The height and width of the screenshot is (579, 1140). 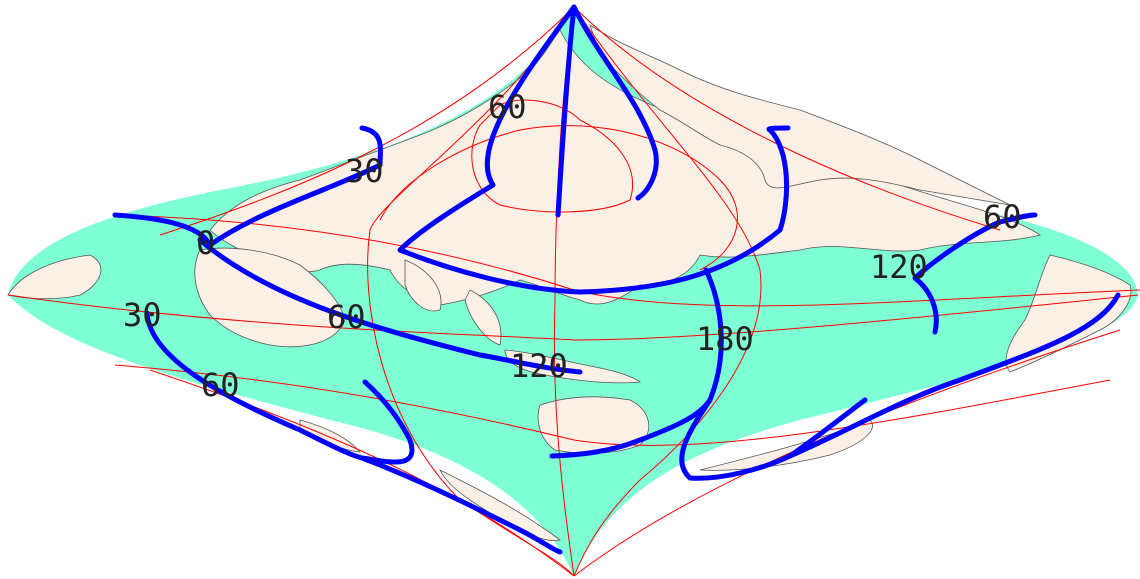 What do you see at coordinates (142, 315) in the screenshot?
I see `label-lat-s30: 30` at bounding box center [142, 315].